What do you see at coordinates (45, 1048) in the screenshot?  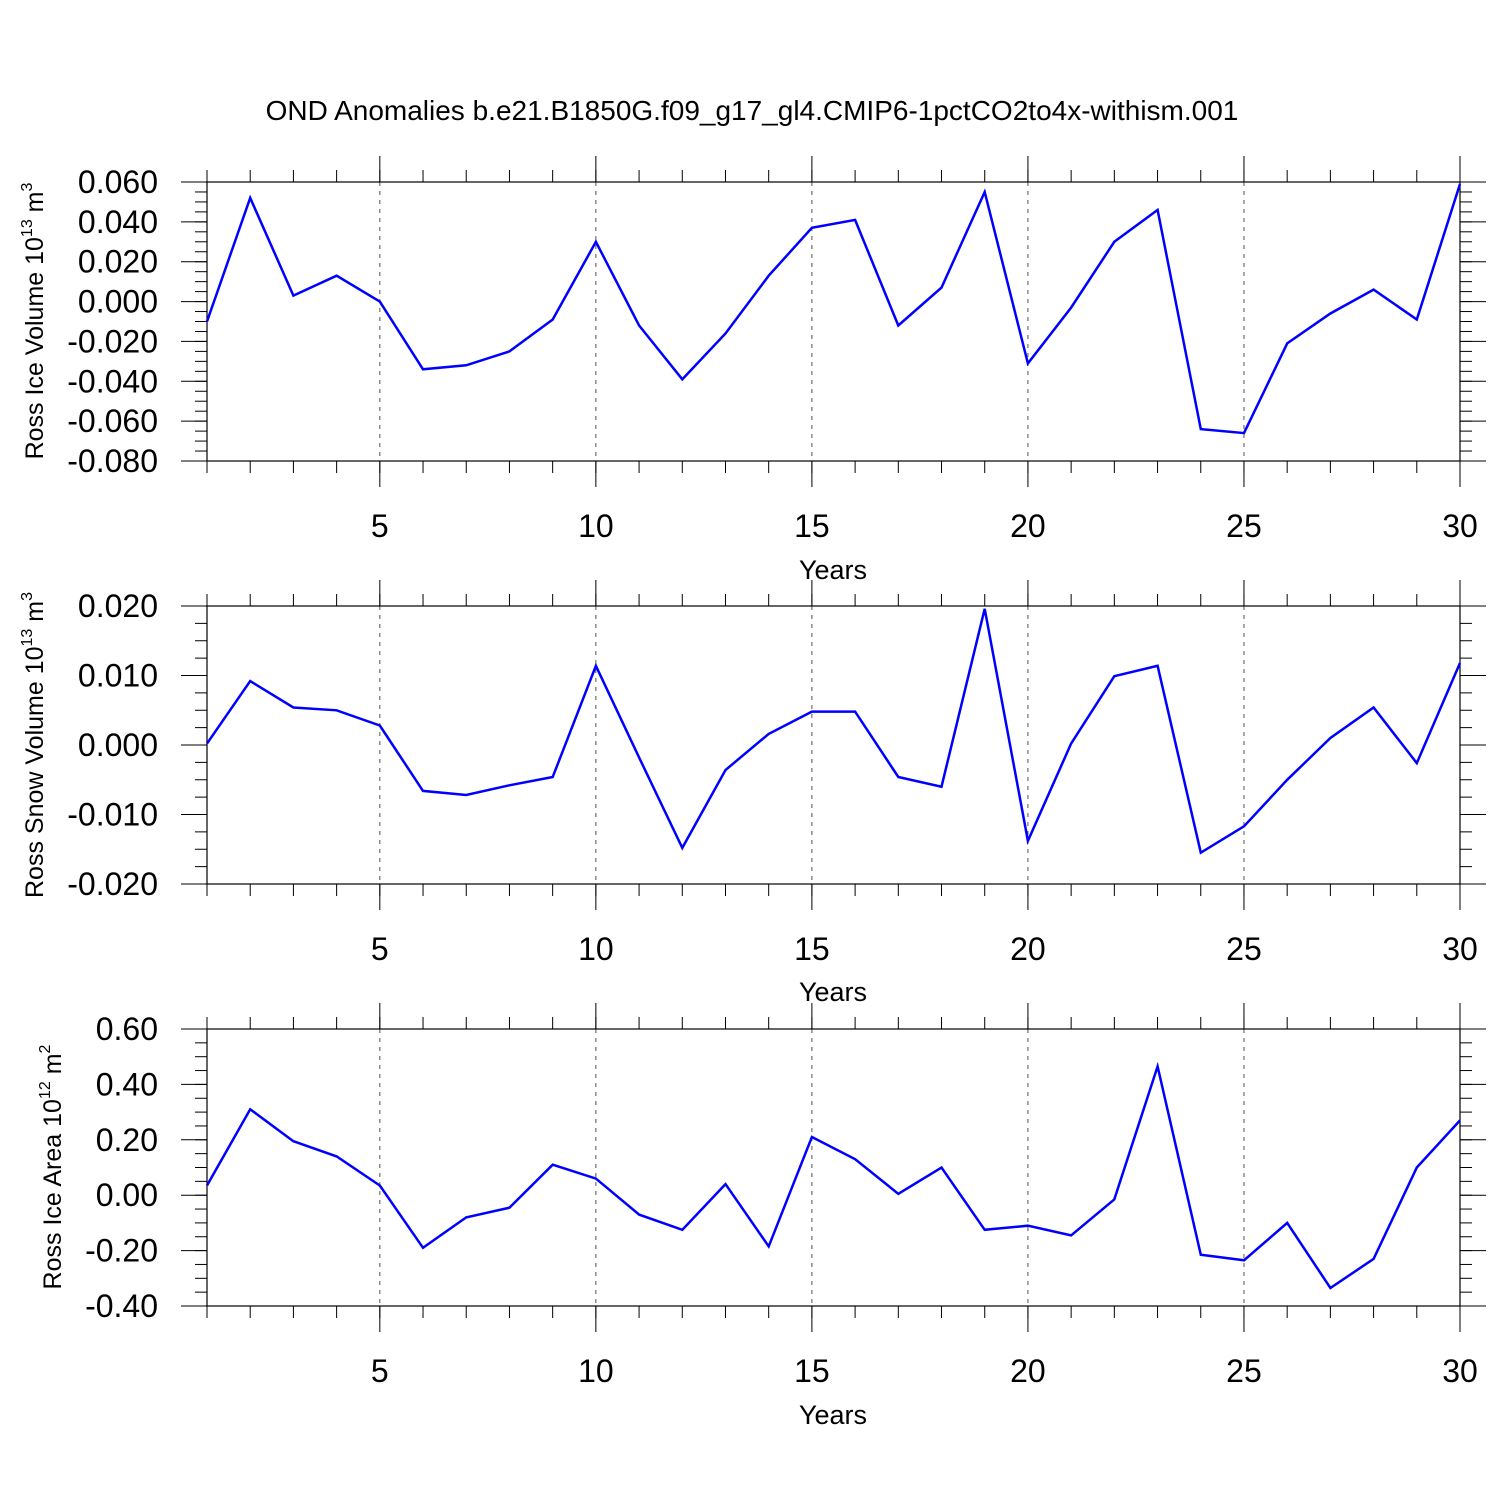 I see `y-axis-title-unit-exp: 2` at bounding box center [45, 1048].